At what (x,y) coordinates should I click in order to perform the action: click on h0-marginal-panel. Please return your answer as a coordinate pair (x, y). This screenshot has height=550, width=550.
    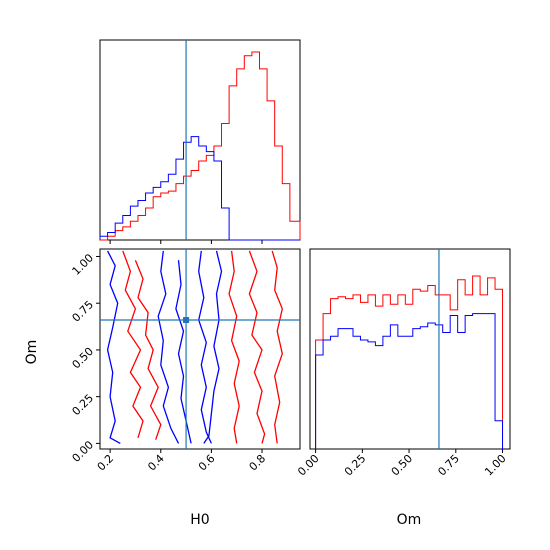
    Looking at the image, I should click on (200, 141).